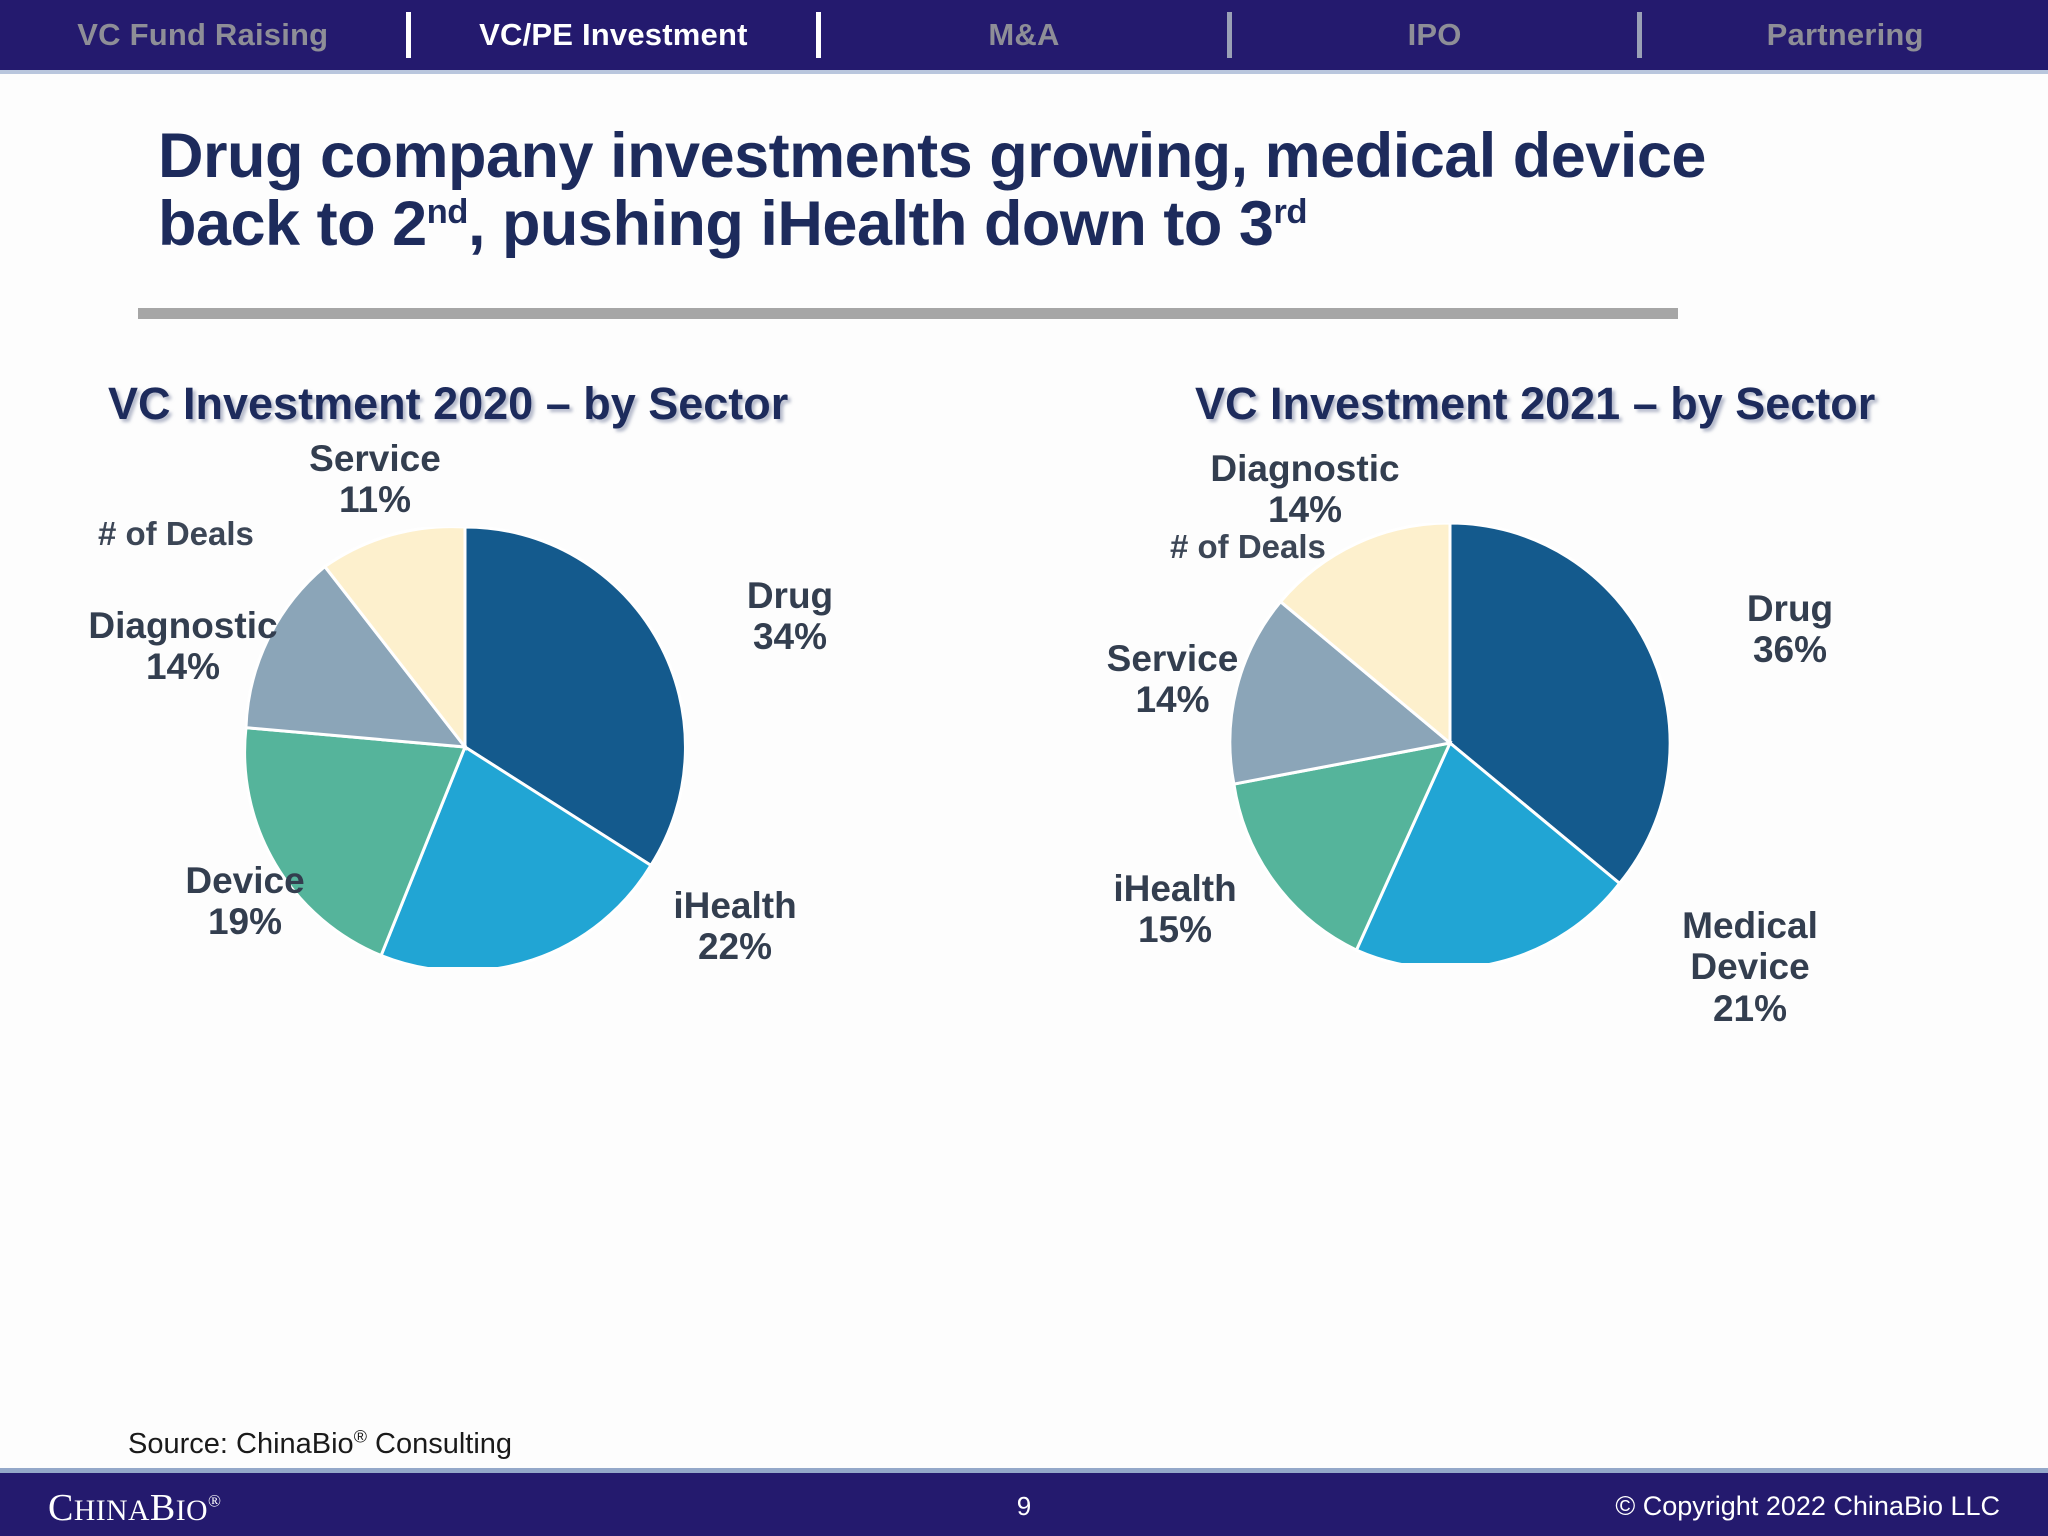  I want to click on pie-label-medical-device-2021: Medical Device 21%, so click(1750, 967).